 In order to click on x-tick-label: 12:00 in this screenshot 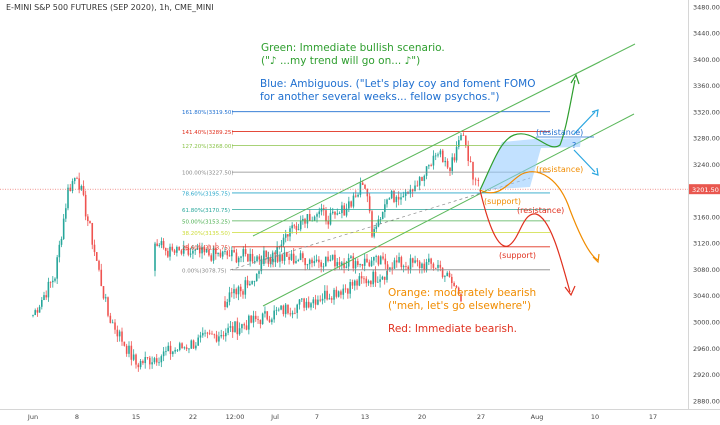, I will do `click(235, 417)`.